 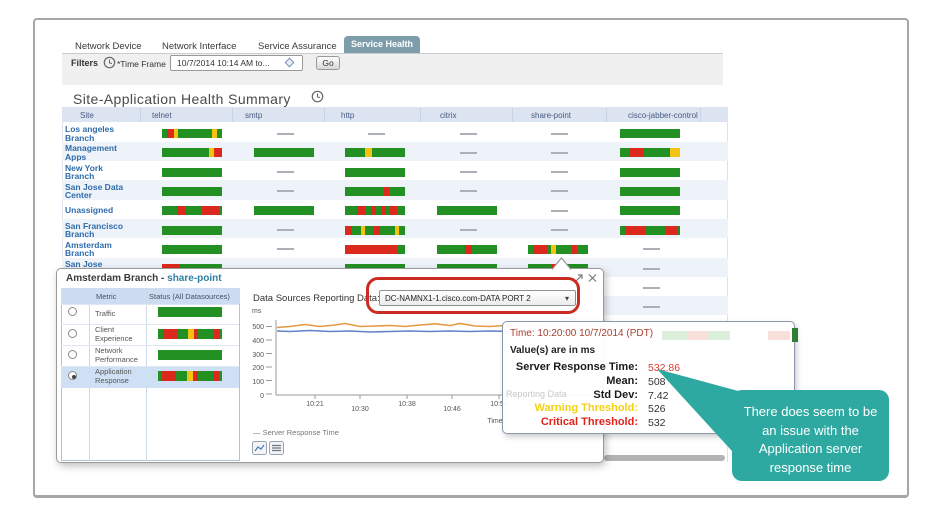 I want to click on svg-text: 10:46, so click(x=452, y=409).